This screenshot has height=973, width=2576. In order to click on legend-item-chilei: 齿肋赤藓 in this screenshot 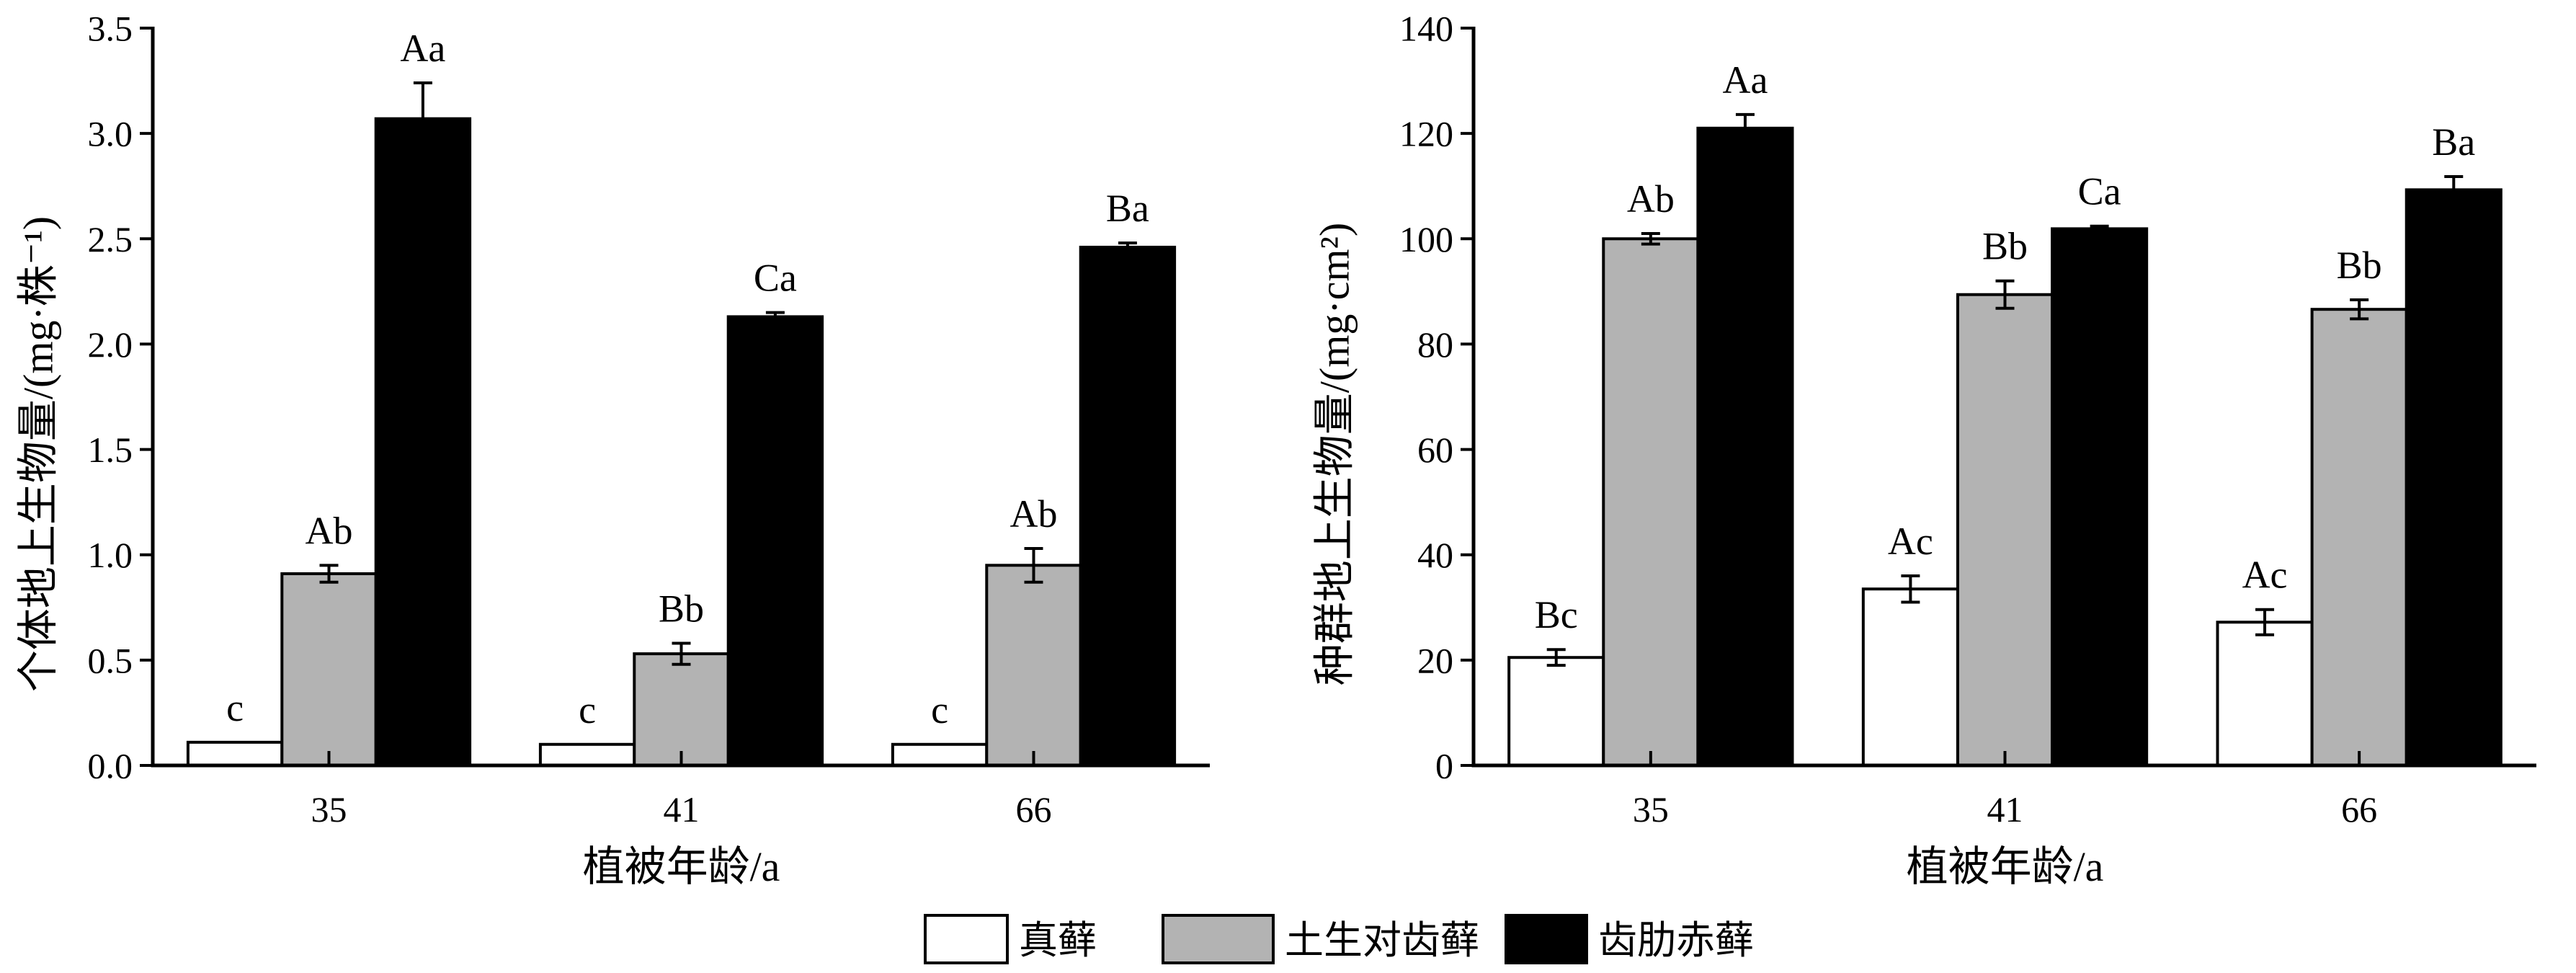, I will do `click(1629, 939)`.